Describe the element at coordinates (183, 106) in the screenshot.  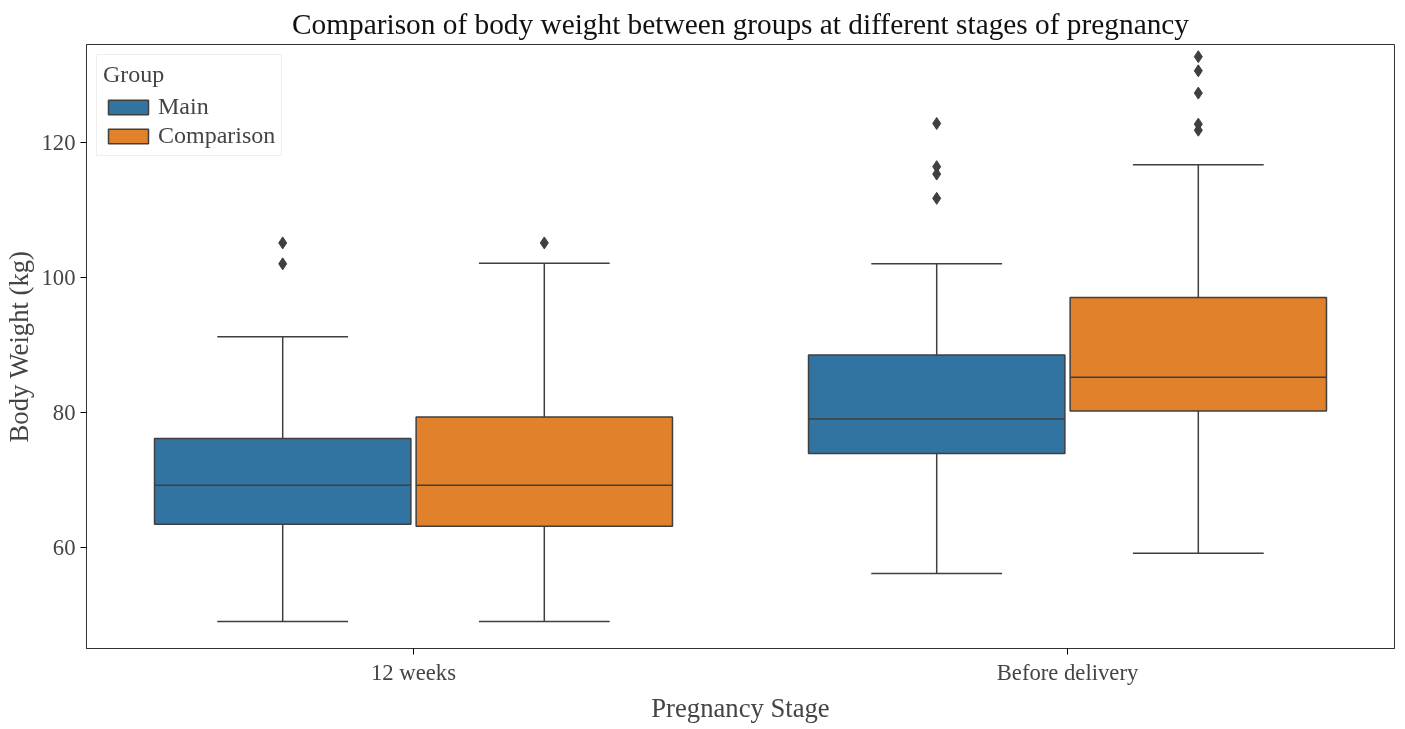
I see `legend-label: Main` at that location.